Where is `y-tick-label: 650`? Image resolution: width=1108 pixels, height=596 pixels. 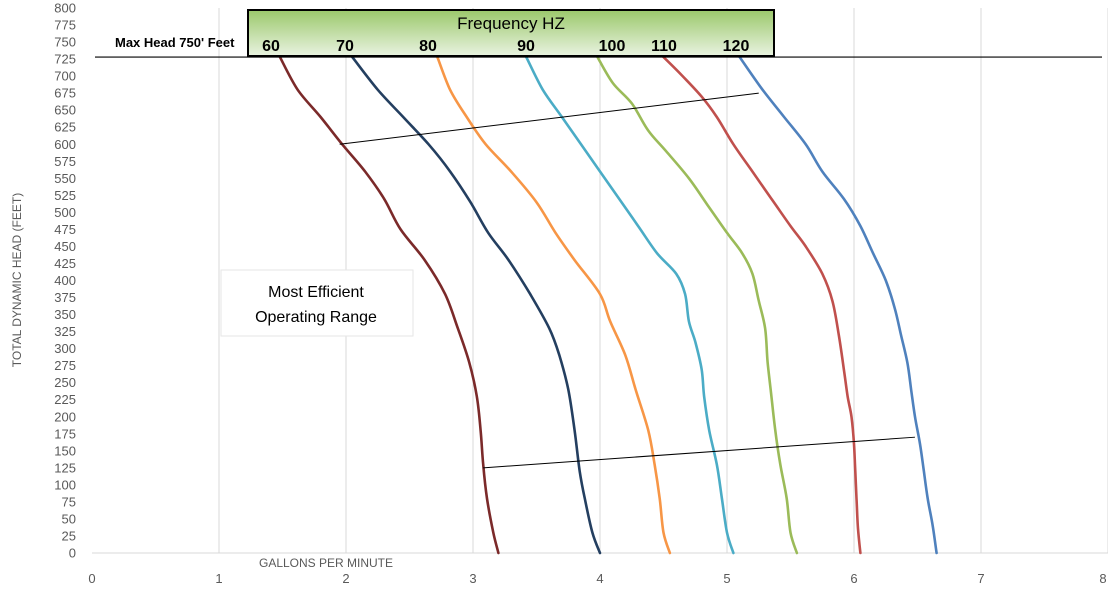 y-tick-label: 650 is located at coordinates (65, 110).